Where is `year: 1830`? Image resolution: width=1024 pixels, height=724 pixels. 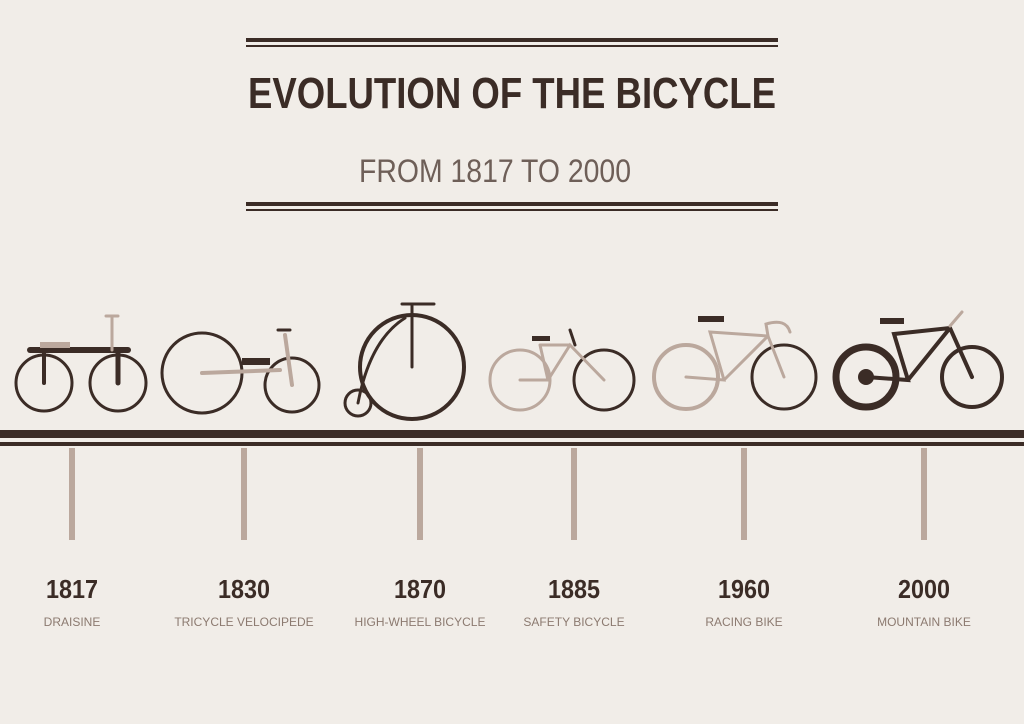
year: 1830 is located at coordinates (244, 589).